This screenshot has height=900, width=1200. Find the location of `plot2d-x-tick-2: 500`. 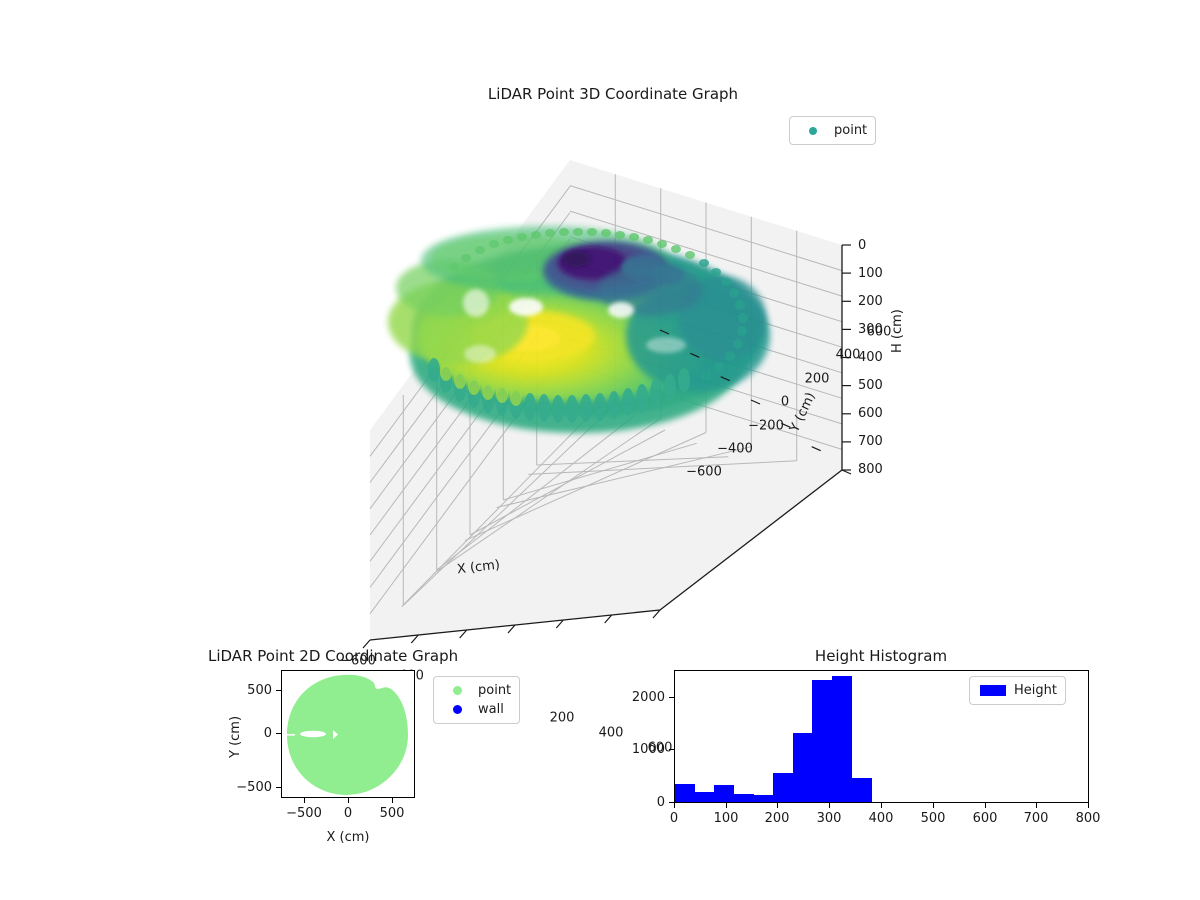

plot2d-x-tick-2: 500 is located at coordinates (392, 813).